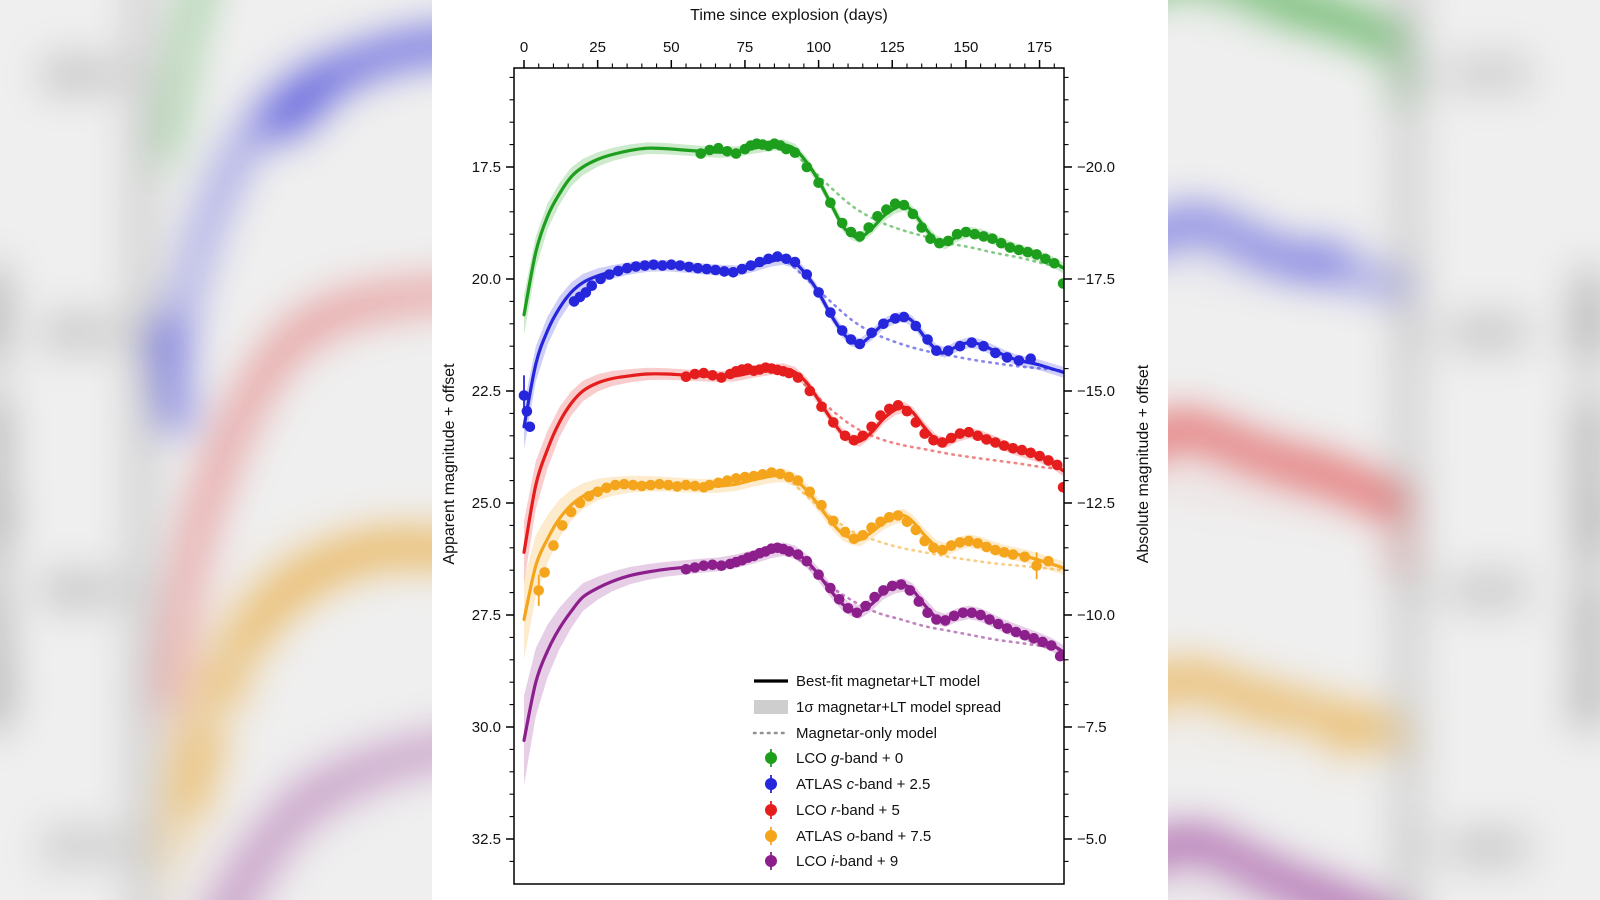 The width and height of the screenshot is (1600, 900). Describe the element at coordinates (1096, 503) in the screenshot. I see `right-tick-label: −12.5` at that location.